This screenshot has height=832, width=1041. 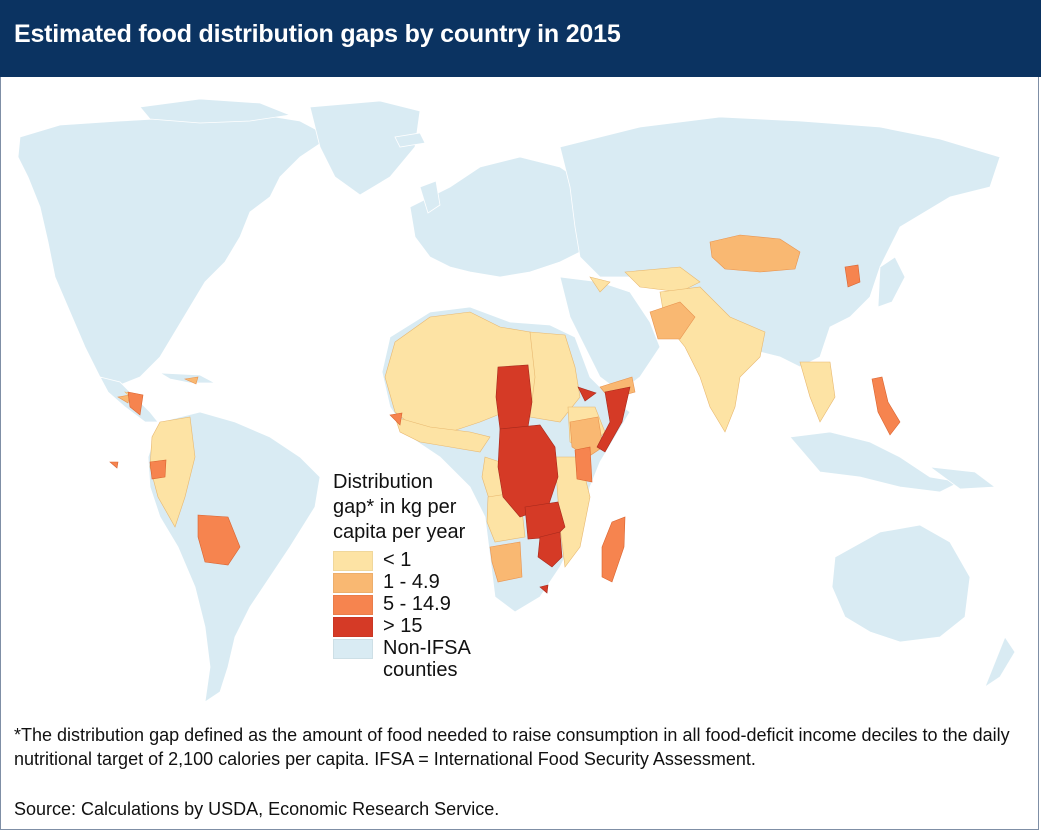 I want to click on haiti, so click(x=191, y=380).